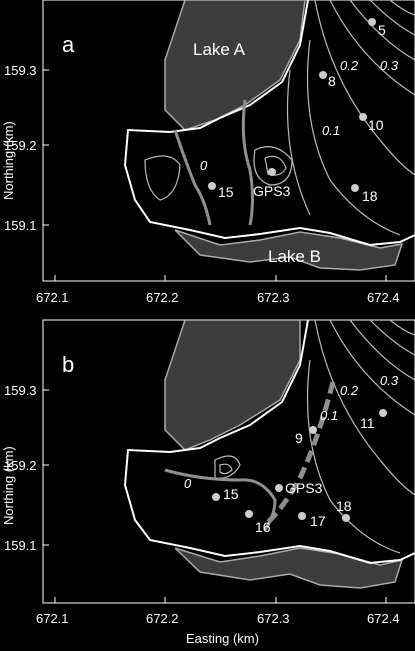  I want to click on contour-label-b-0-3: 0.3, so click(389, 380).